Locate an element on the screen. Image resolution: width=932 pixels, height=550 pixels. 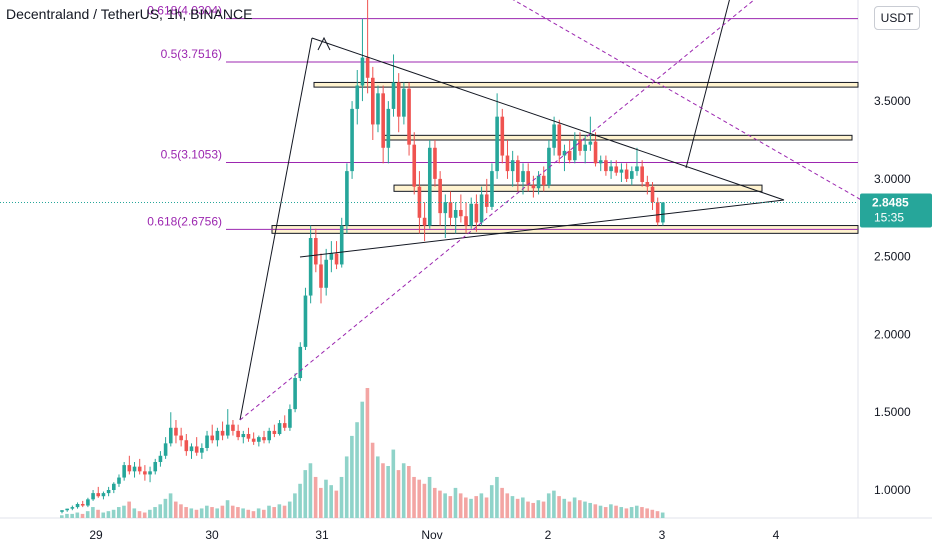
time-axis-label: Nov is located at coordinates (431, 535).